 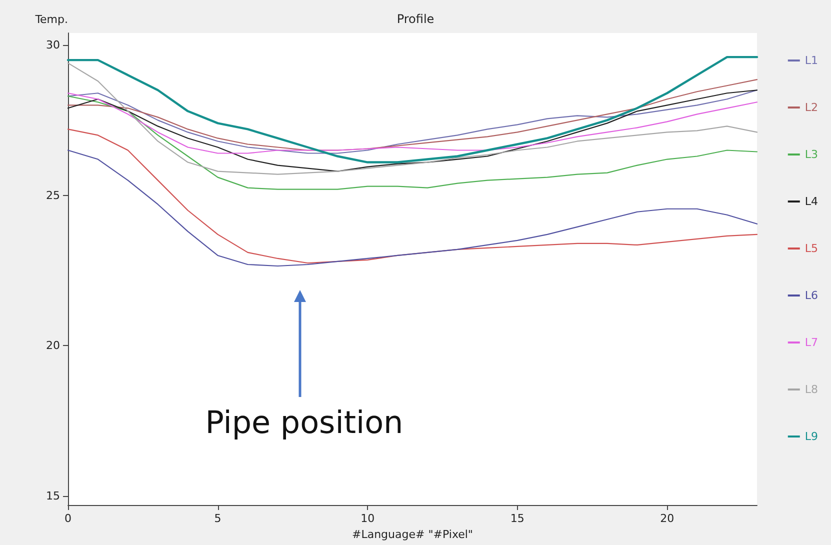 I want to click on legend-label: L6, so click(x=811, y=295).